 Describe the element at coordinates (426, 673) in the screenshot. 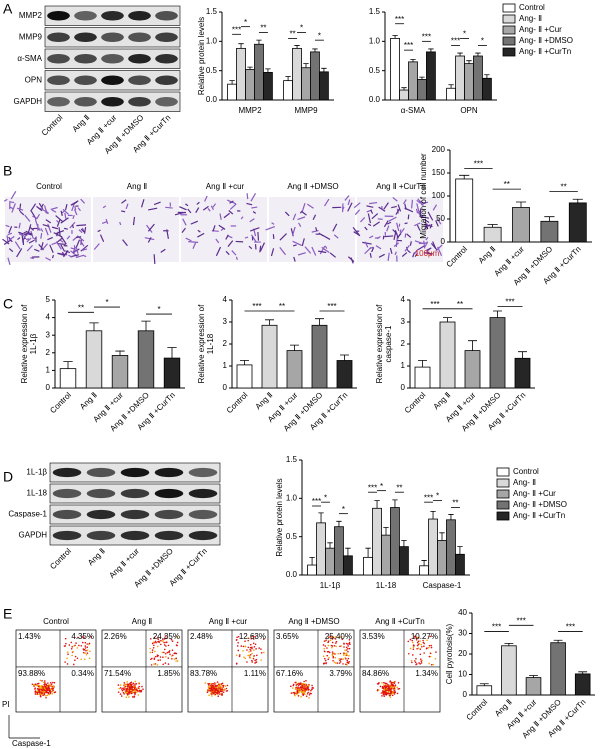

I see `quadrant-percent: 1.34%` at that location.